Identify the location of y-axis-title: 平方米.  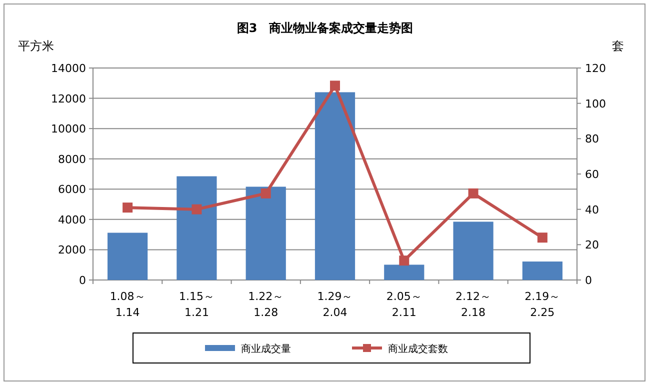
(36, 46).